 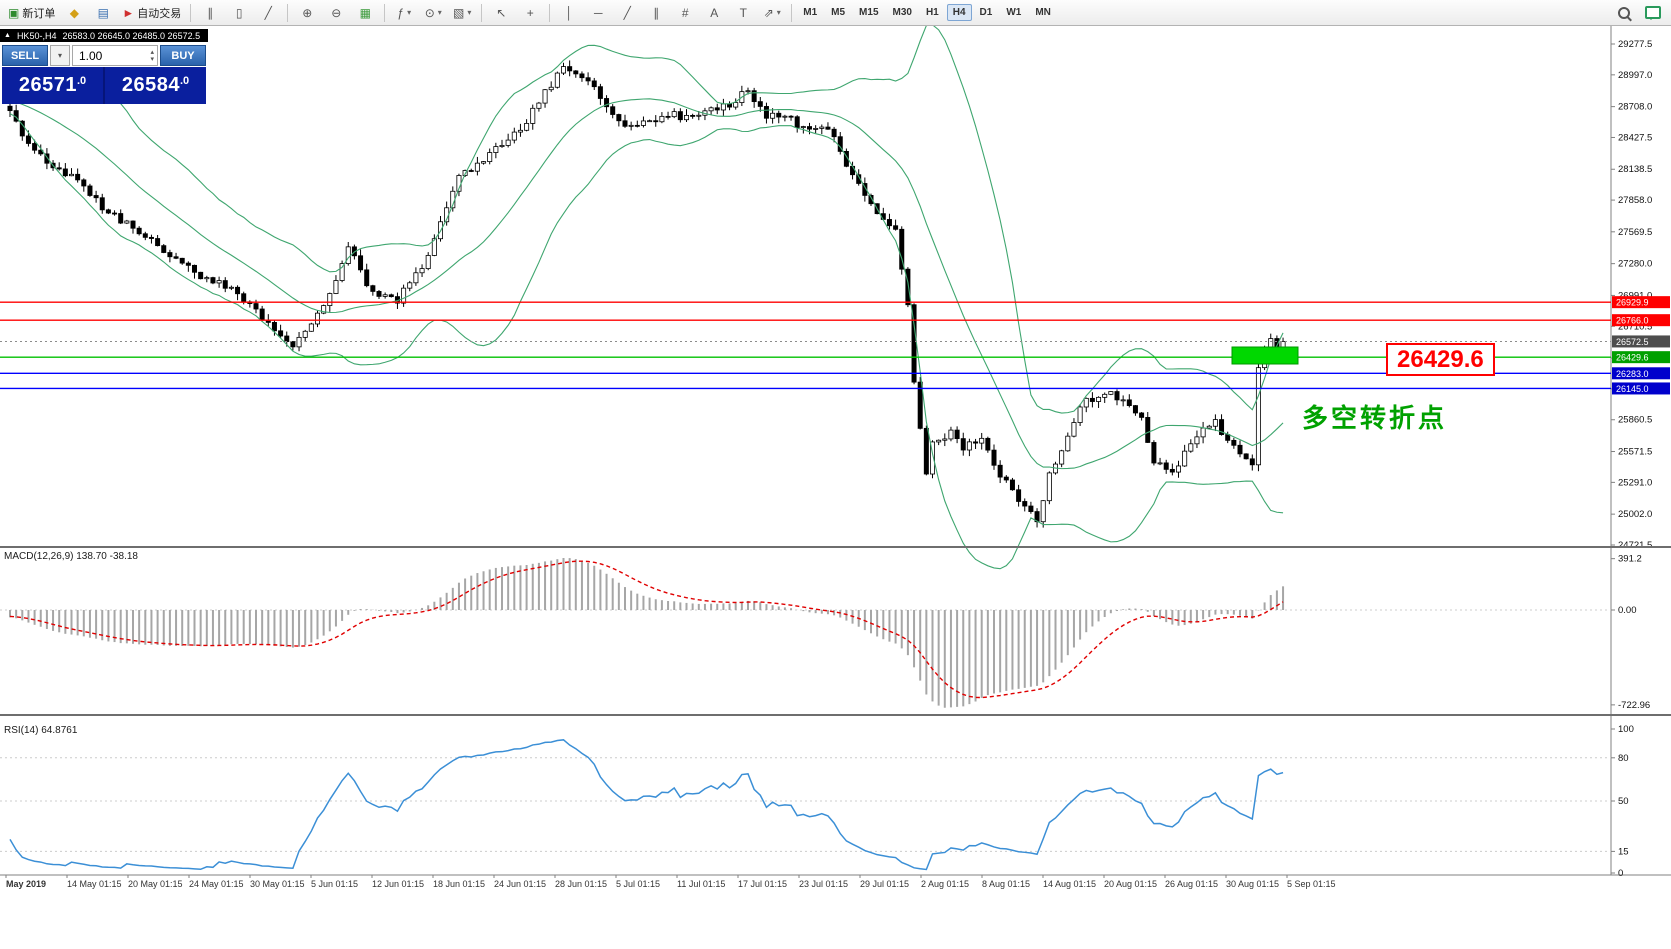 What do you see at coordinates (131, 35) in the screenshot?
I see `chart-ohlc-values: 26583.0 26645.0 26485.0 26572.5` at bounding box center [131, 35].